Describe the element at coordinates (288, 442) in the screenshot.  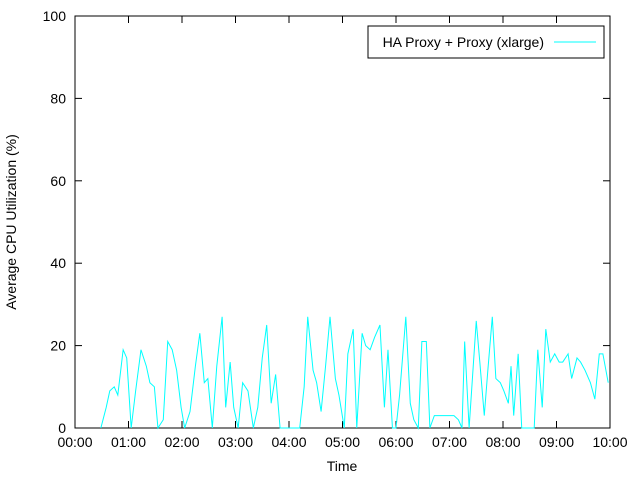
I see `x-tick-label: 04:00` at that location.